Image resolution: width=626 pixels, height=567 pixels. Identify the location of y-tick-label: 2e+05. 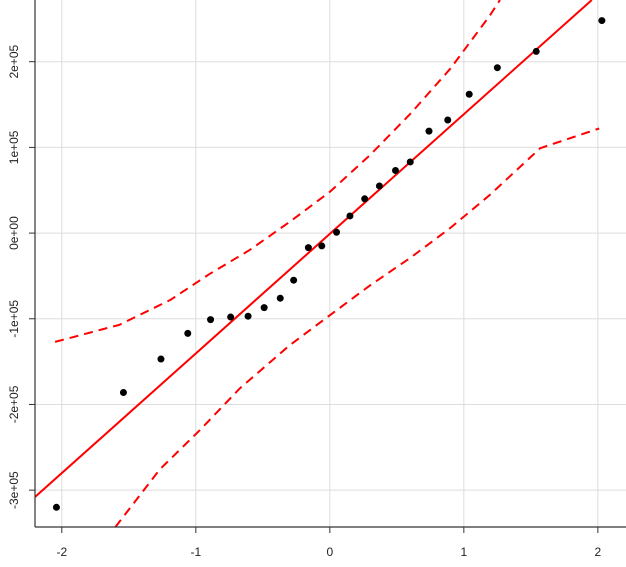
(14, 62).